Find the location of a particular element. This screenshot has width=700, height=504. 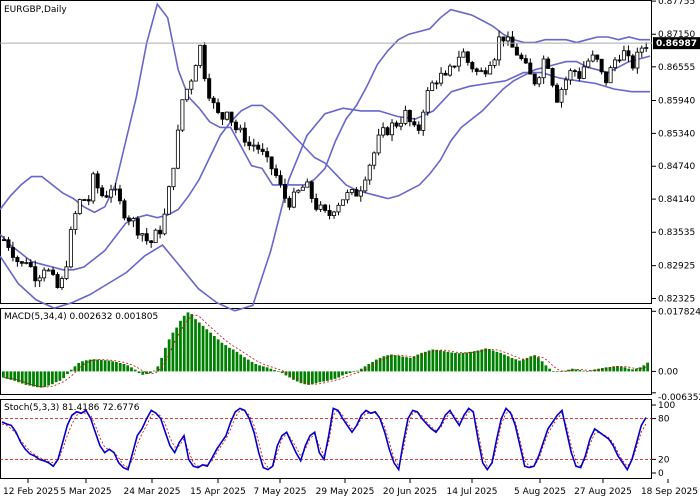

x-tick-label: 18 Sep 2025 is located at coordinates (669, 492).